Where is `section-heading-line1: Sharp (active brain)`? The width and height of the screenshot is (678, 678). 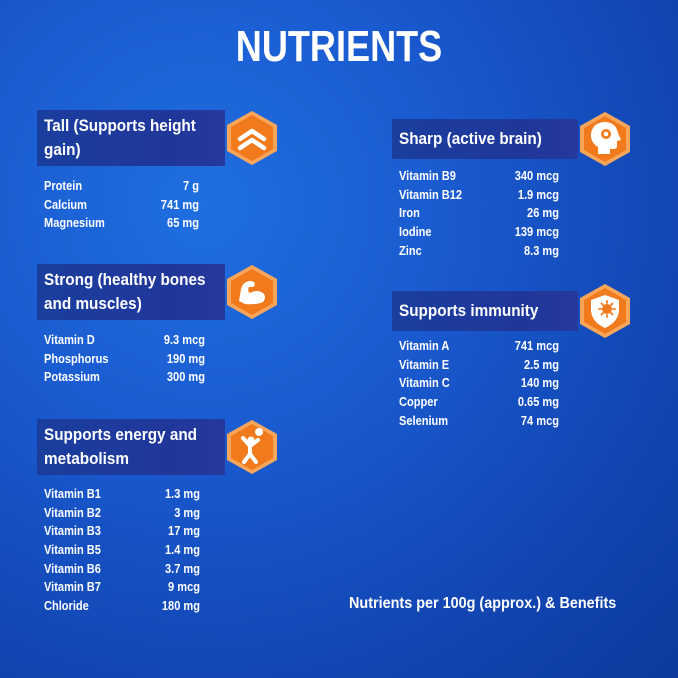 section-heading-line1: Sharp (active brain) is located at coordinates (470, 138).